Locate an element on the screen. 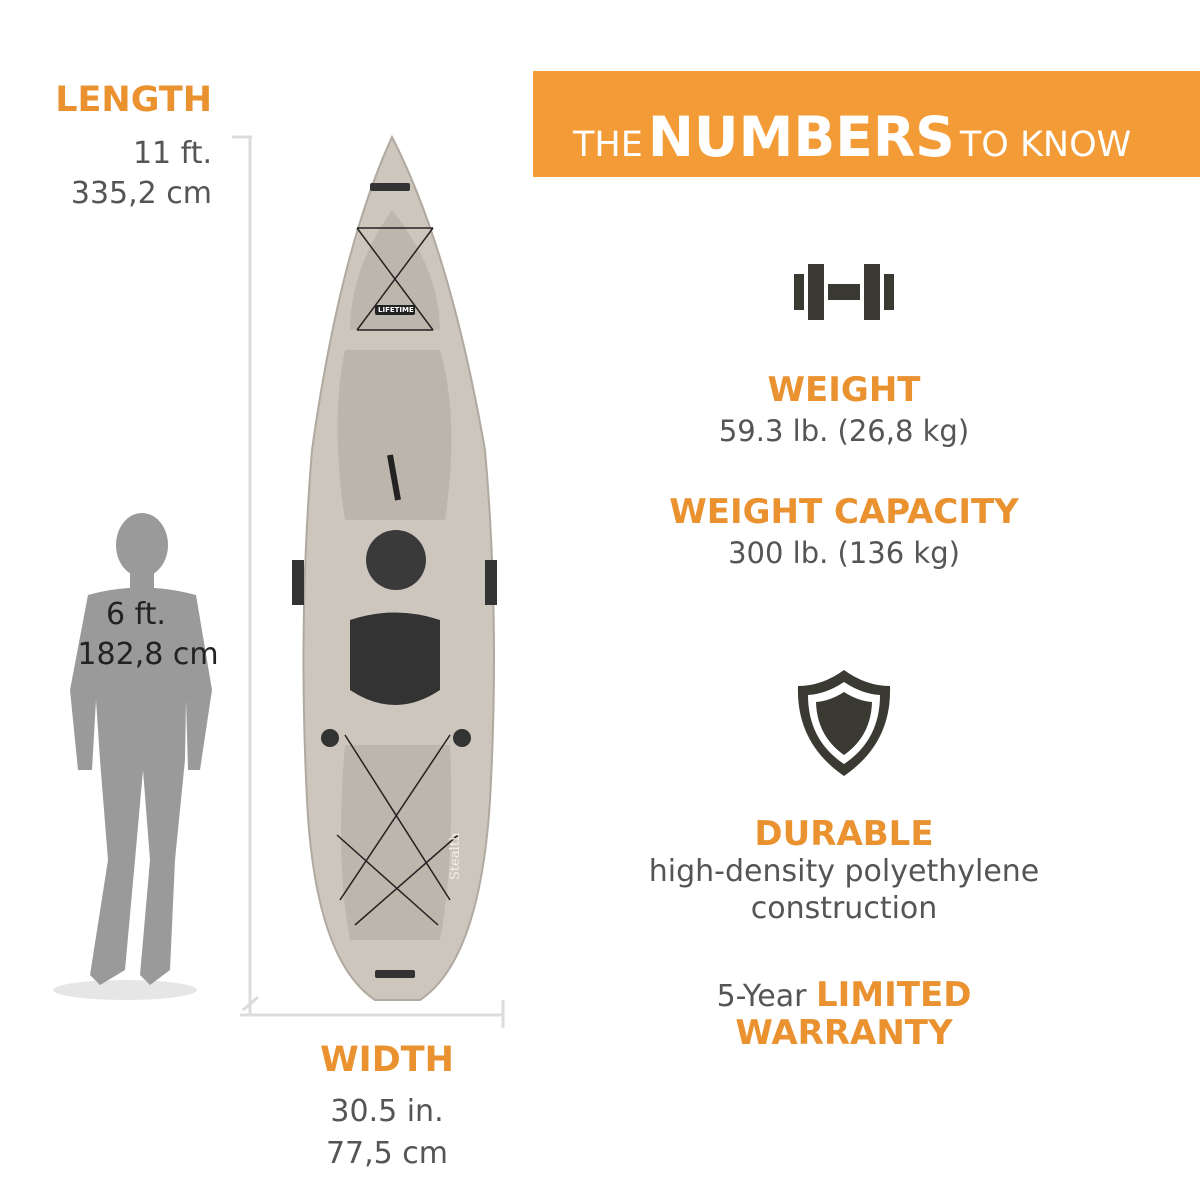  durable-label: DURABLE is located at coordinates (844, 834).